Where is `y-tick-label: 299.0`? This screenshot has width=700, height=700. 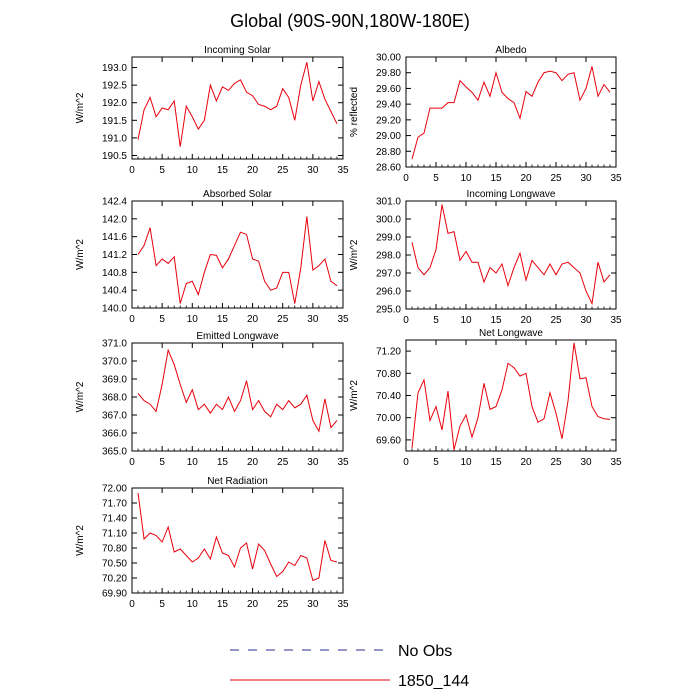 y-tick-label: 299.0 is located at coordinates (388, 238).